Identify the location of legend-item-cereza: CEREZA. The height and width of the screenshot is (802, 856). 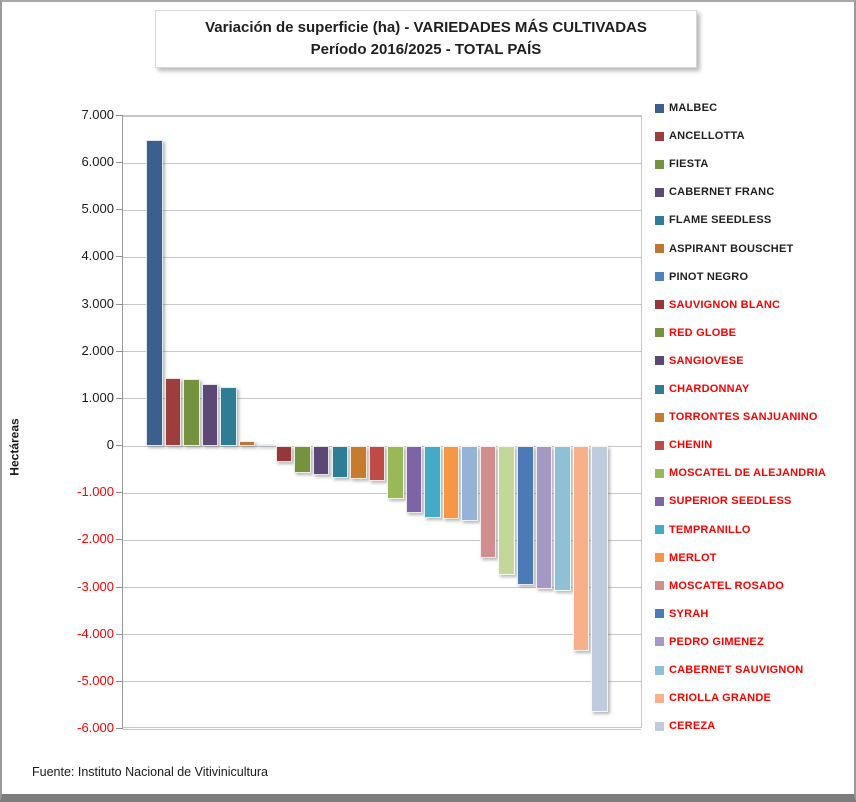
(685, 726).